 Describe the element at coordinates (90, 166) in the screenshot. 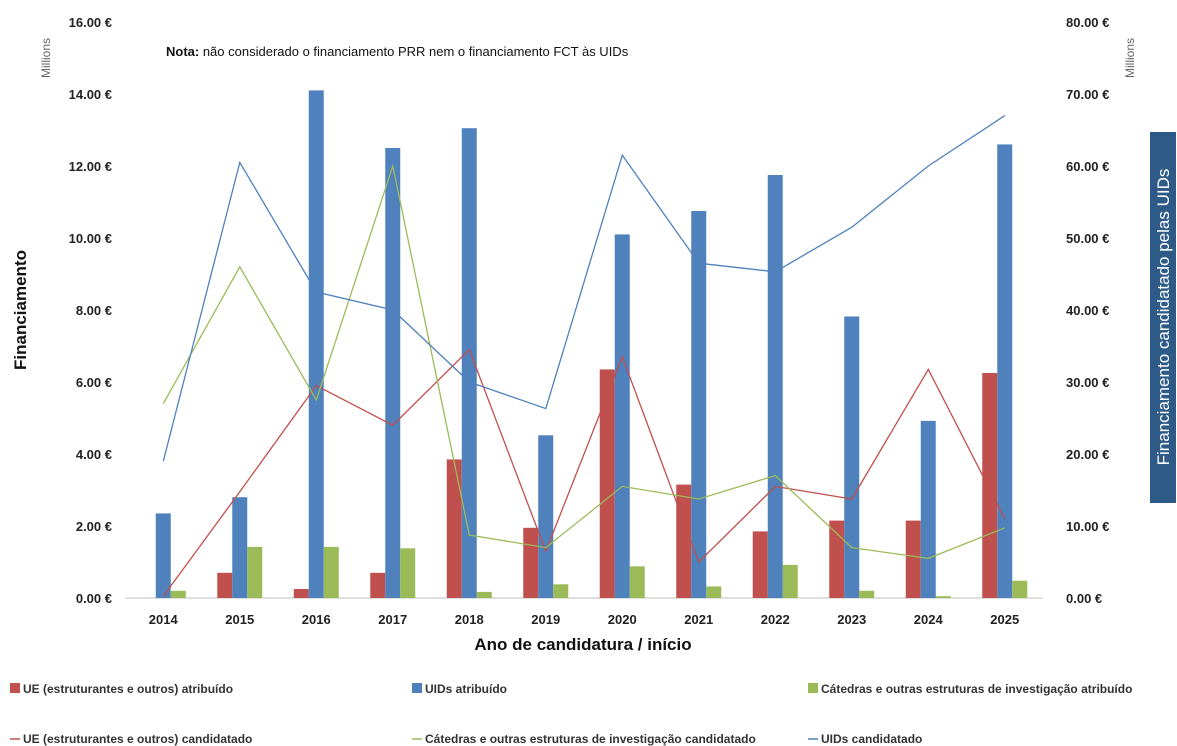

I see `y-tick-label: 12.00 €` at that location.